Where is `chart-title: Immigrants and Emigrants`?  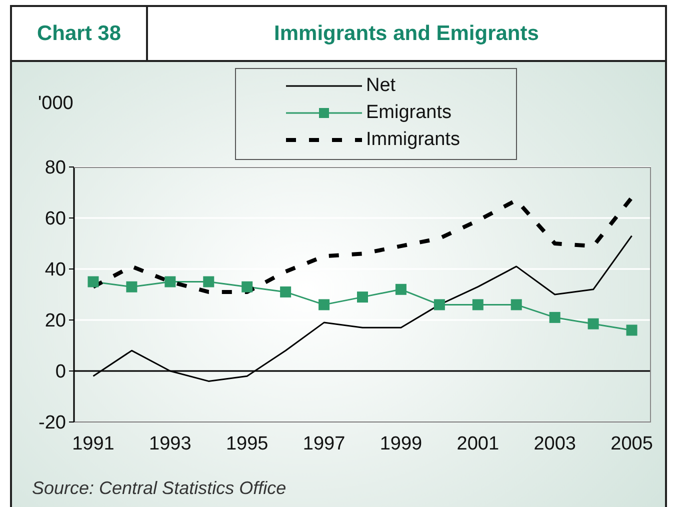
chart-title: Immigrants and Emigrants is located at coordinates (406, 34).